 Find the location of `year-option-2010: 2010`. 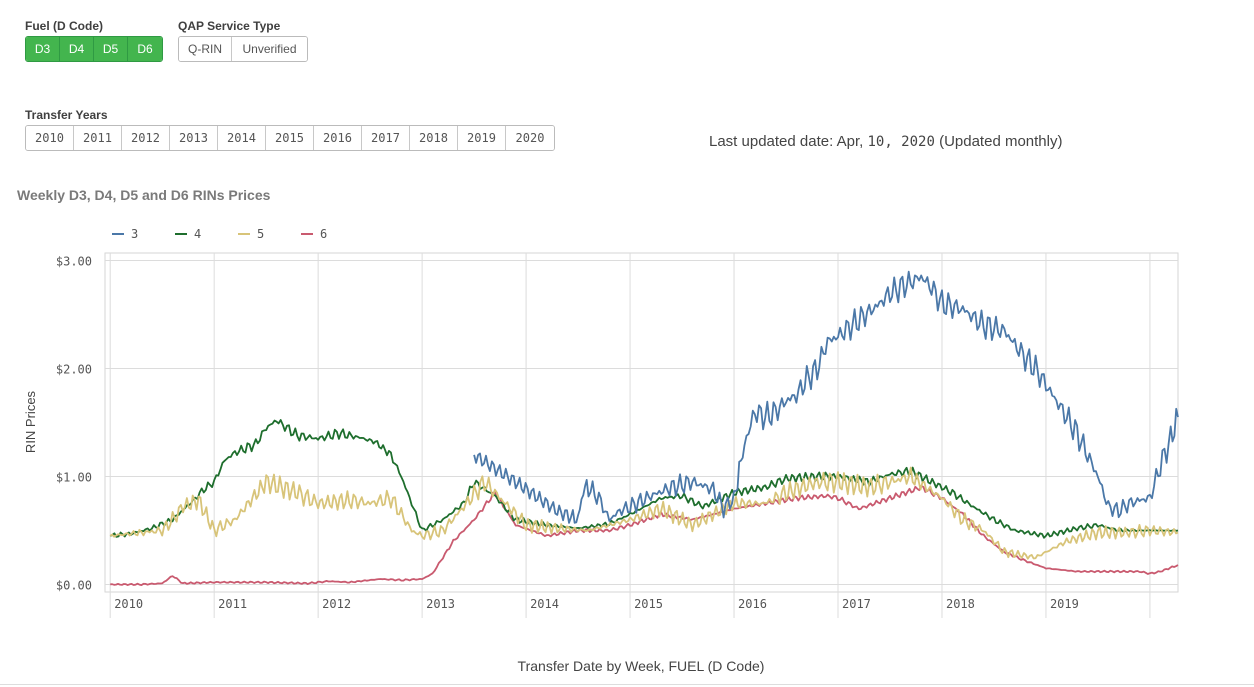

year-option-2010: 2010 is located at coordinates (50, 138).